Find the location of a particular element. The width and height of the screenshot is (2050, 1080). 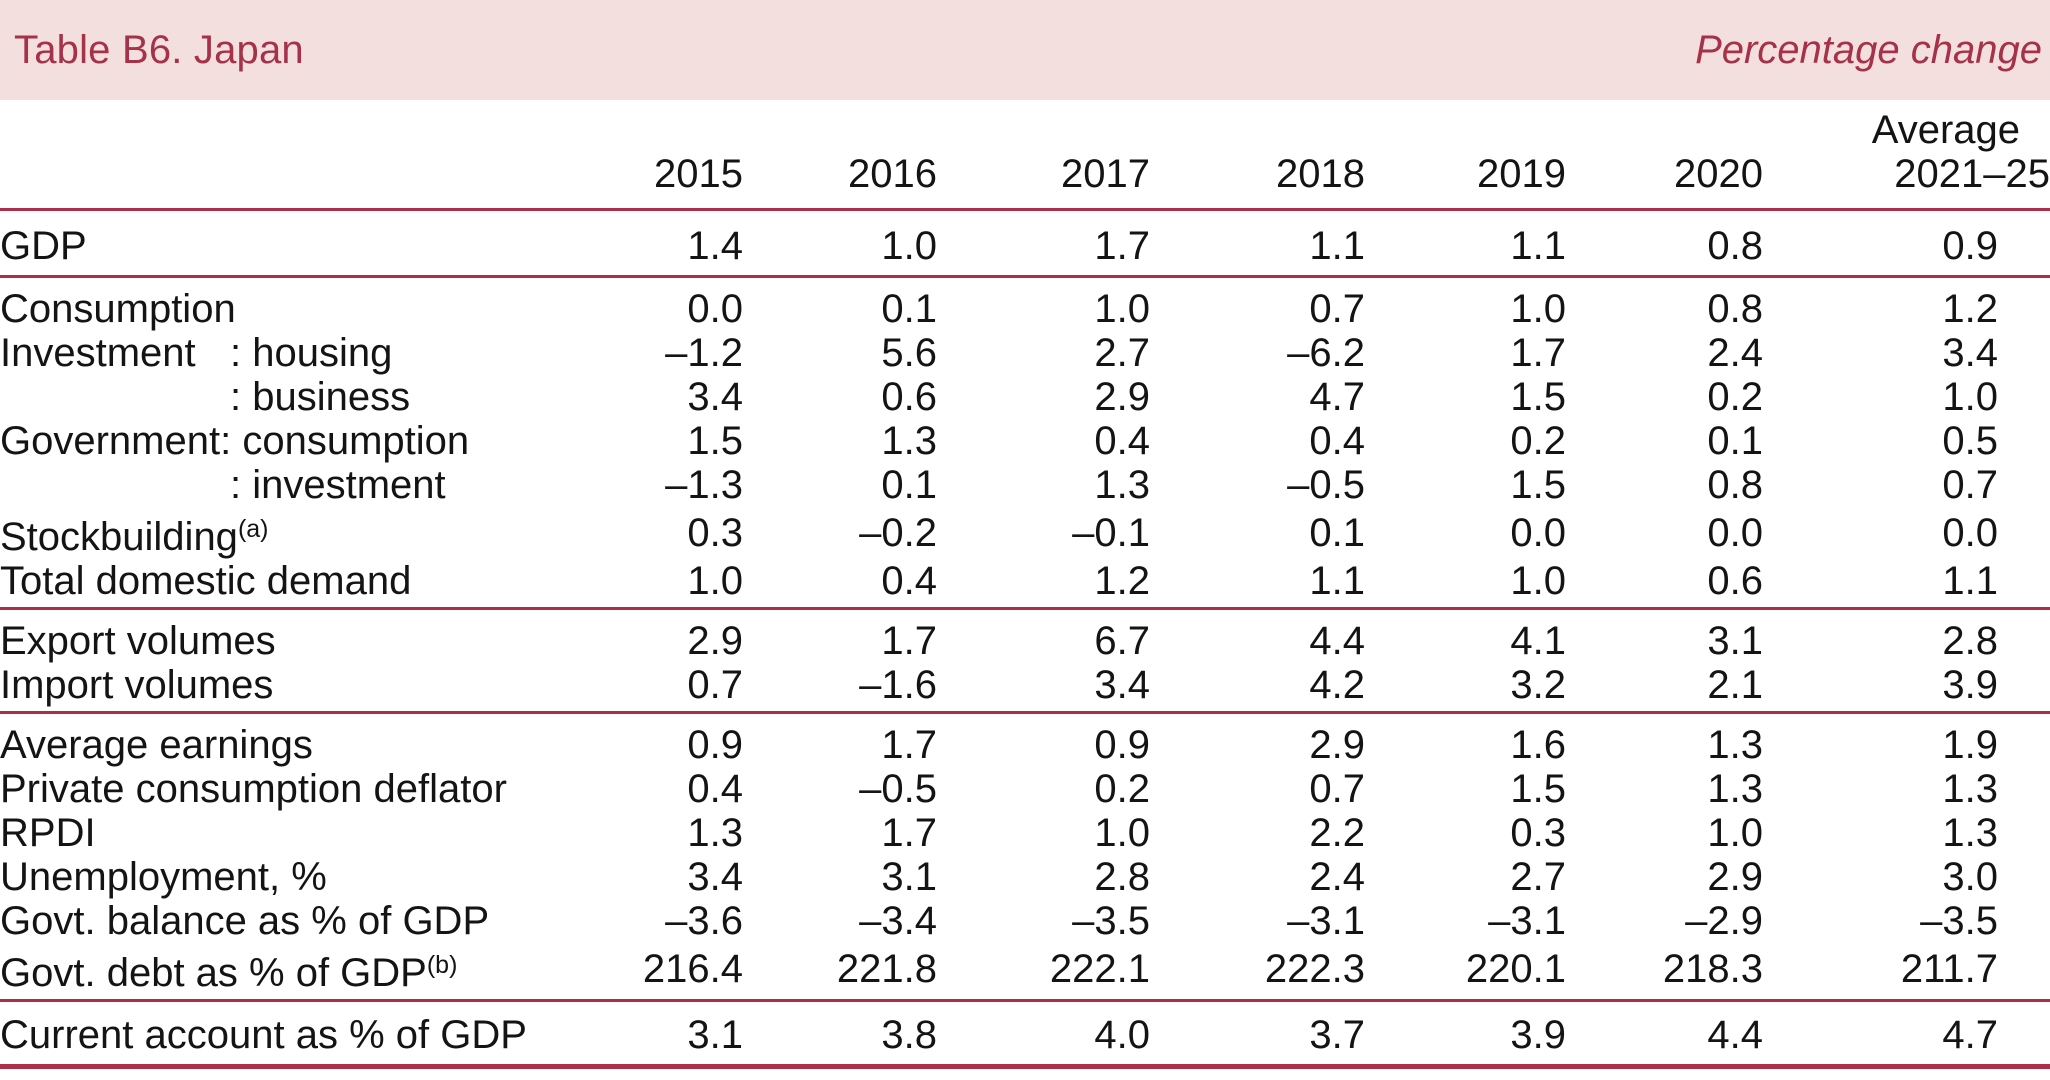

cell: 222.1 is located at coordinates (1099, 969).